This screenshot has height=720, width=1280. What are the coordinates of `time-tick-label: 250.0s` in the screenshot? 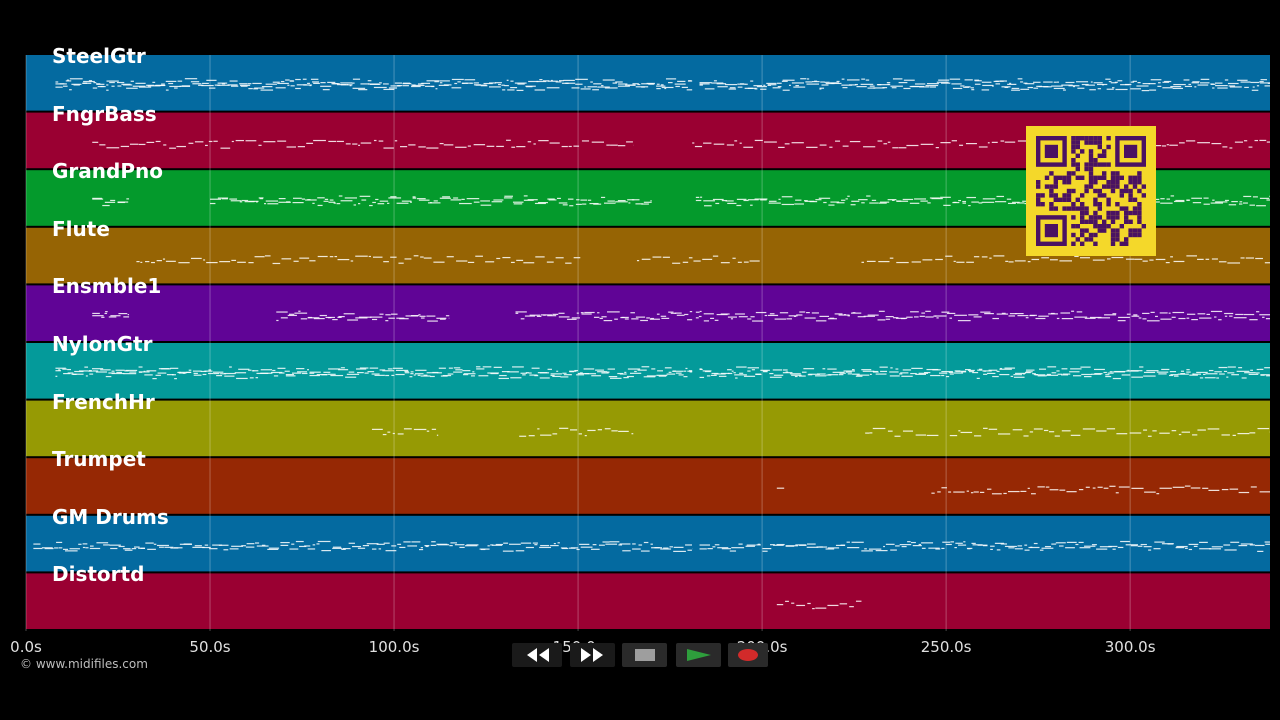 It's located at (946, 647).